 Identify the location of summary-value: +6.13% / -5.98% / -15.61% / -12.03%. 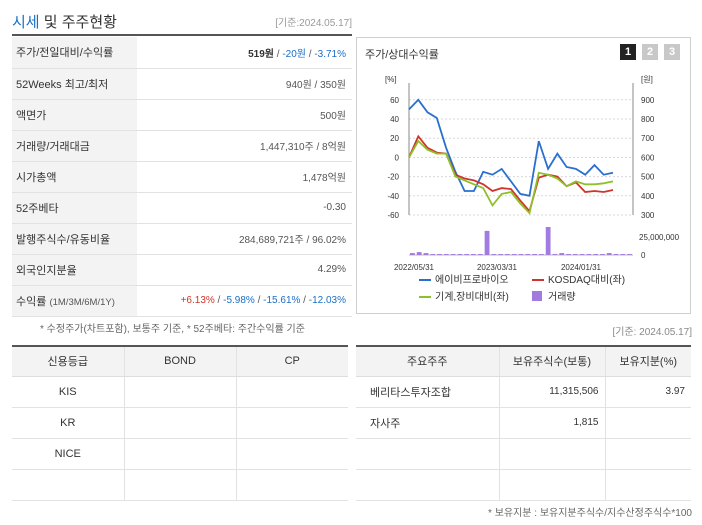
(244, 301).